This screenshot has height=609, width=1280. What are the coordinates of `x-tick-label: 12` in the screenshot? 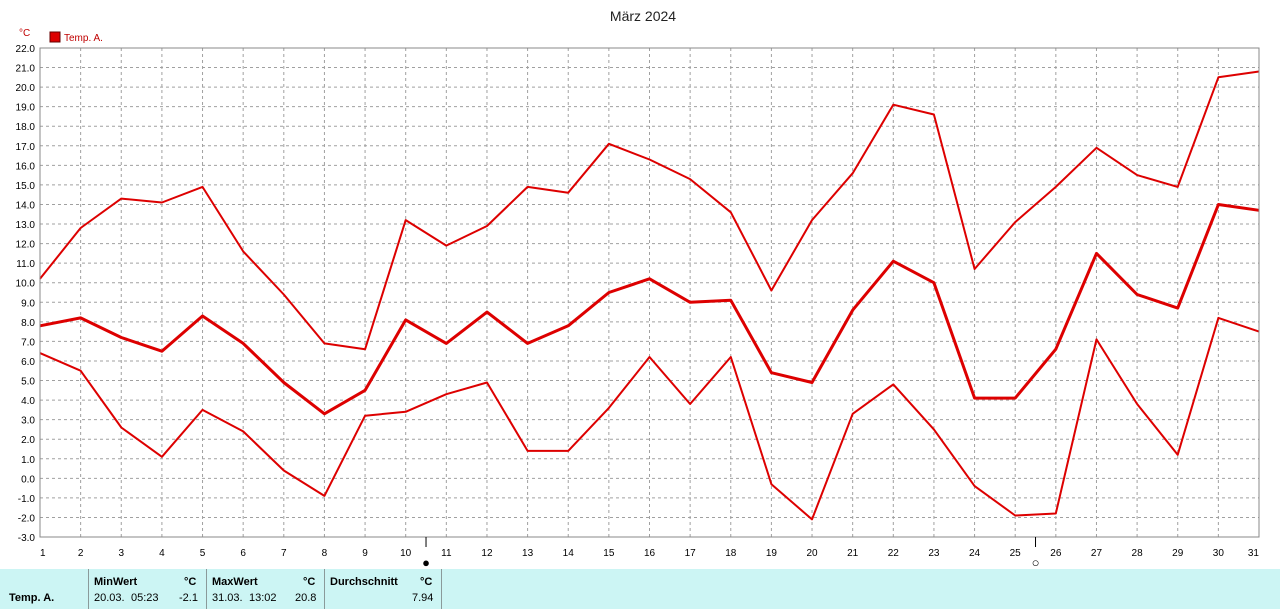 It's located at (487, 553).